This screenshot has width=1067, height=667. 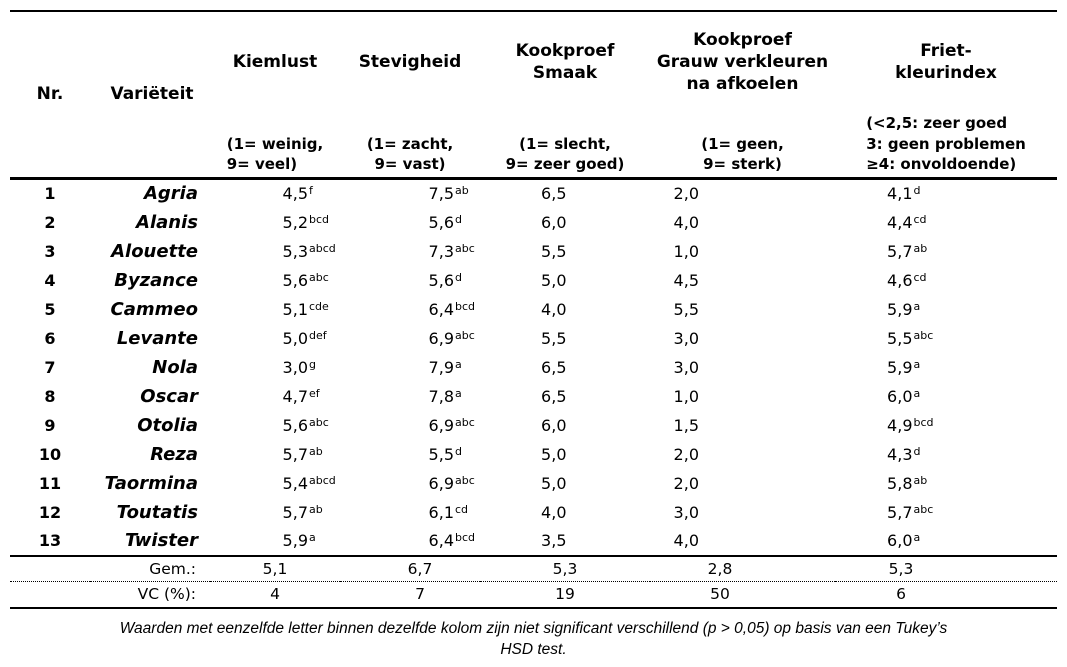 What do you see at coordinates (316, 509) in the screenshot?
I see `value-superscript: ab` at bounding box center [316, 509].